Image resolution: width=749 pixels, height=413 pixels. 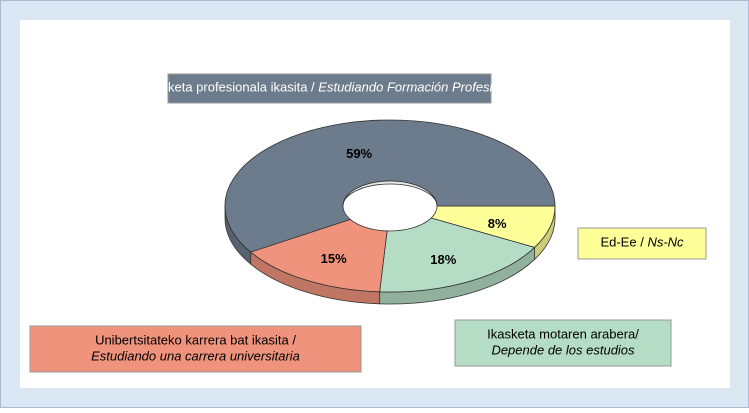 What do you see at coordinates (563, 333) in the screenshot?
I see `category-label: Ikasketa motaren arabera/` at bounding box center [563, 333].